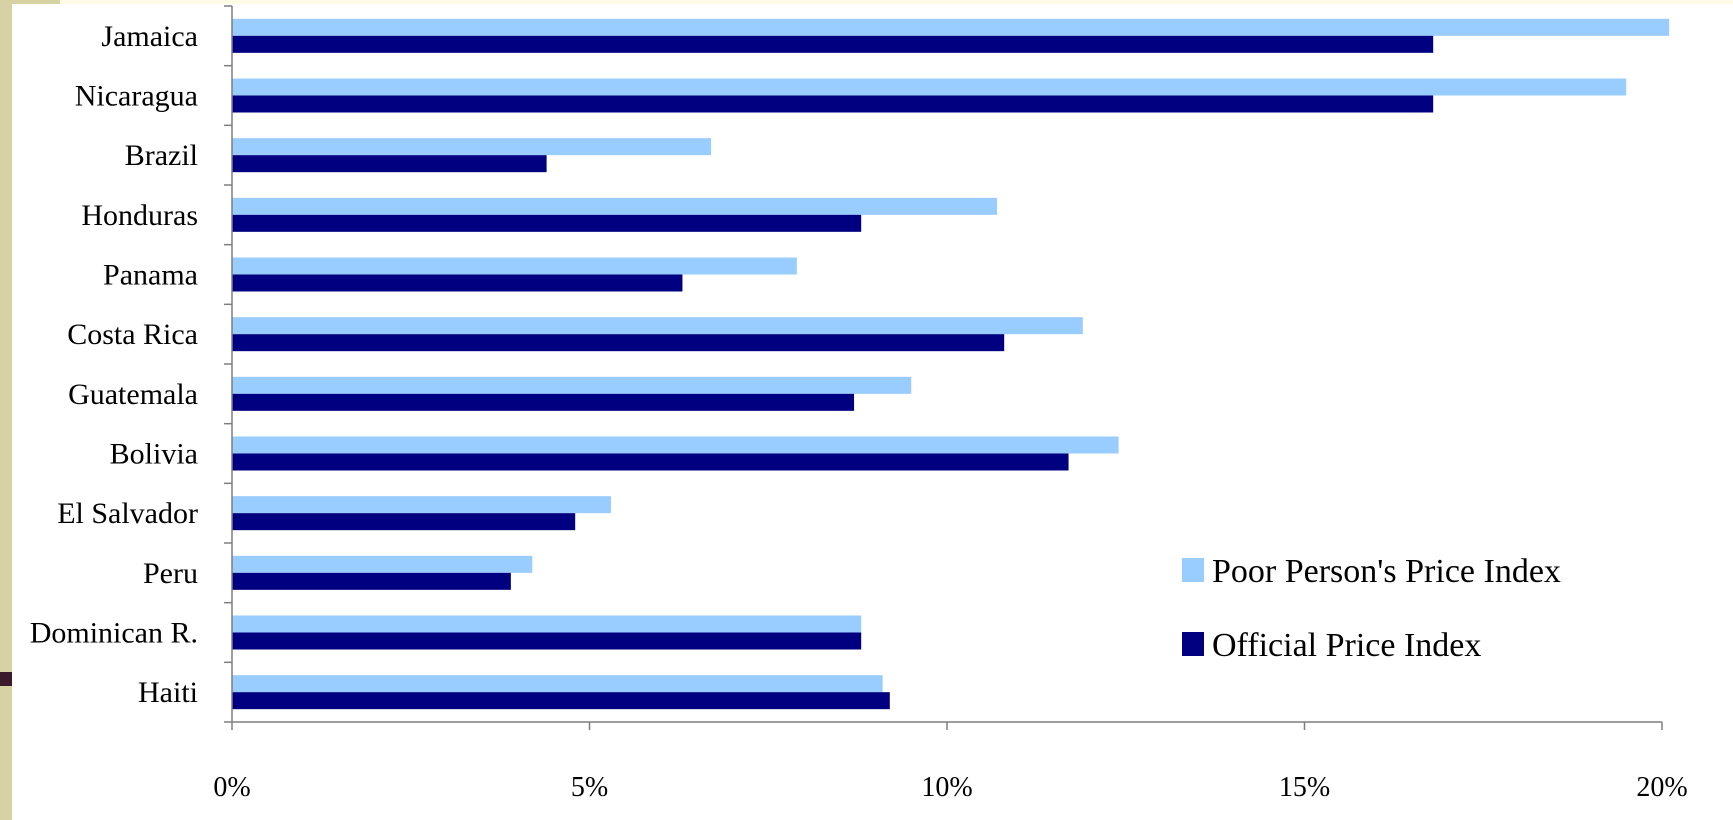 The image size is (1733, 820). Describe the element at coordinates (472, 147) in the screenshot. I see `bar-poor-person-s-price-index-brazil` at that location.